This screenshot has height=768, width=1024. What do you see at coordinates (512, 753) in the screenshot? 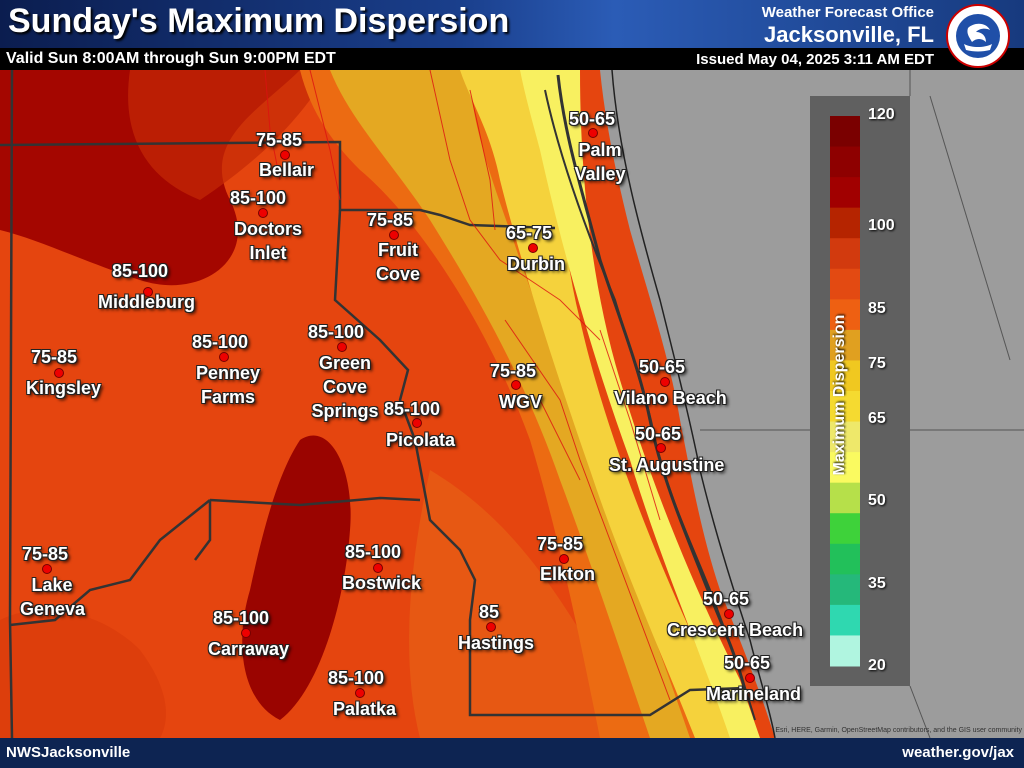
I see `footer-bar` at bounding box center [512, 753].